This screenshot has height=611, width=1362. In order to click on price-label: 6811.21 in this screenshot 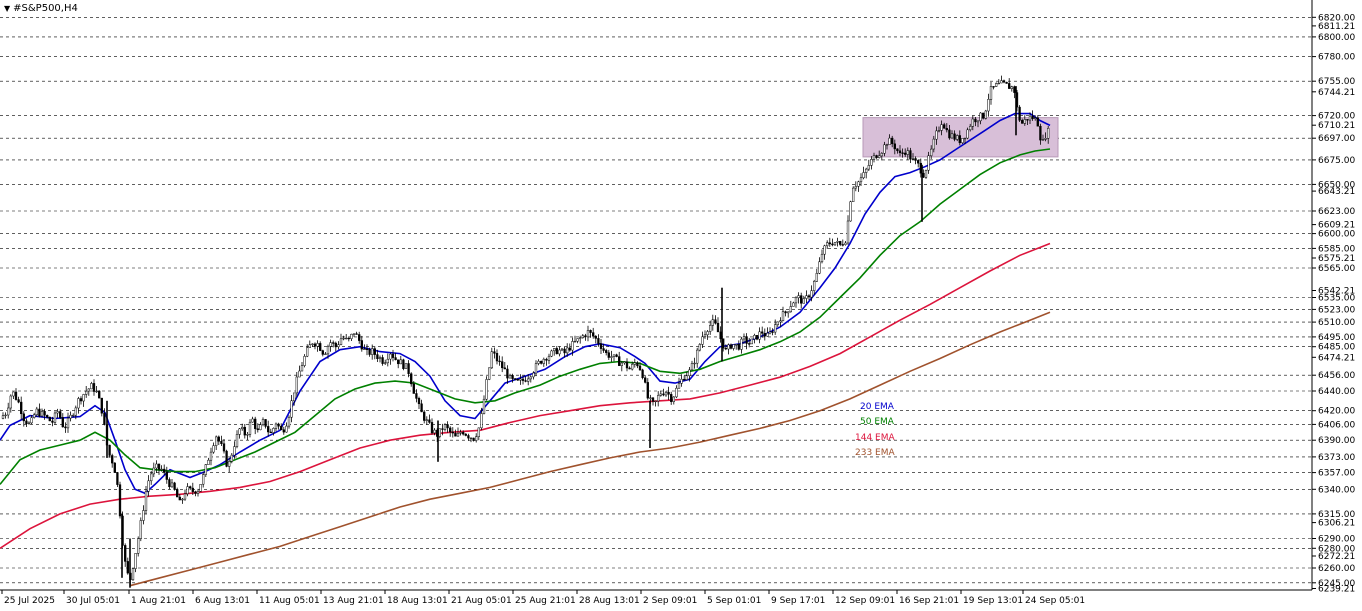, I will do `click(1336, 27)`.